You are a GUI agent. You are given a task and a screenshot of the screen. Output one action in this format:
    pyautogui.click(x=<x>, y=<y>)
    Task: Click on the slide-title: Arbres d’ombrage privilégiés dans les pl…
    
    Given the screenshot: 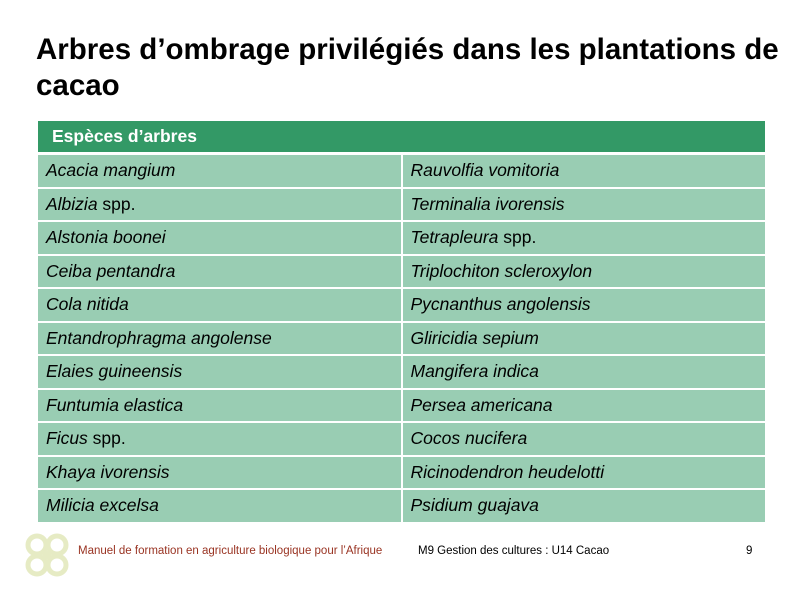 What is the action you would take?
    pyautogui.click(x=407, y=67)
    